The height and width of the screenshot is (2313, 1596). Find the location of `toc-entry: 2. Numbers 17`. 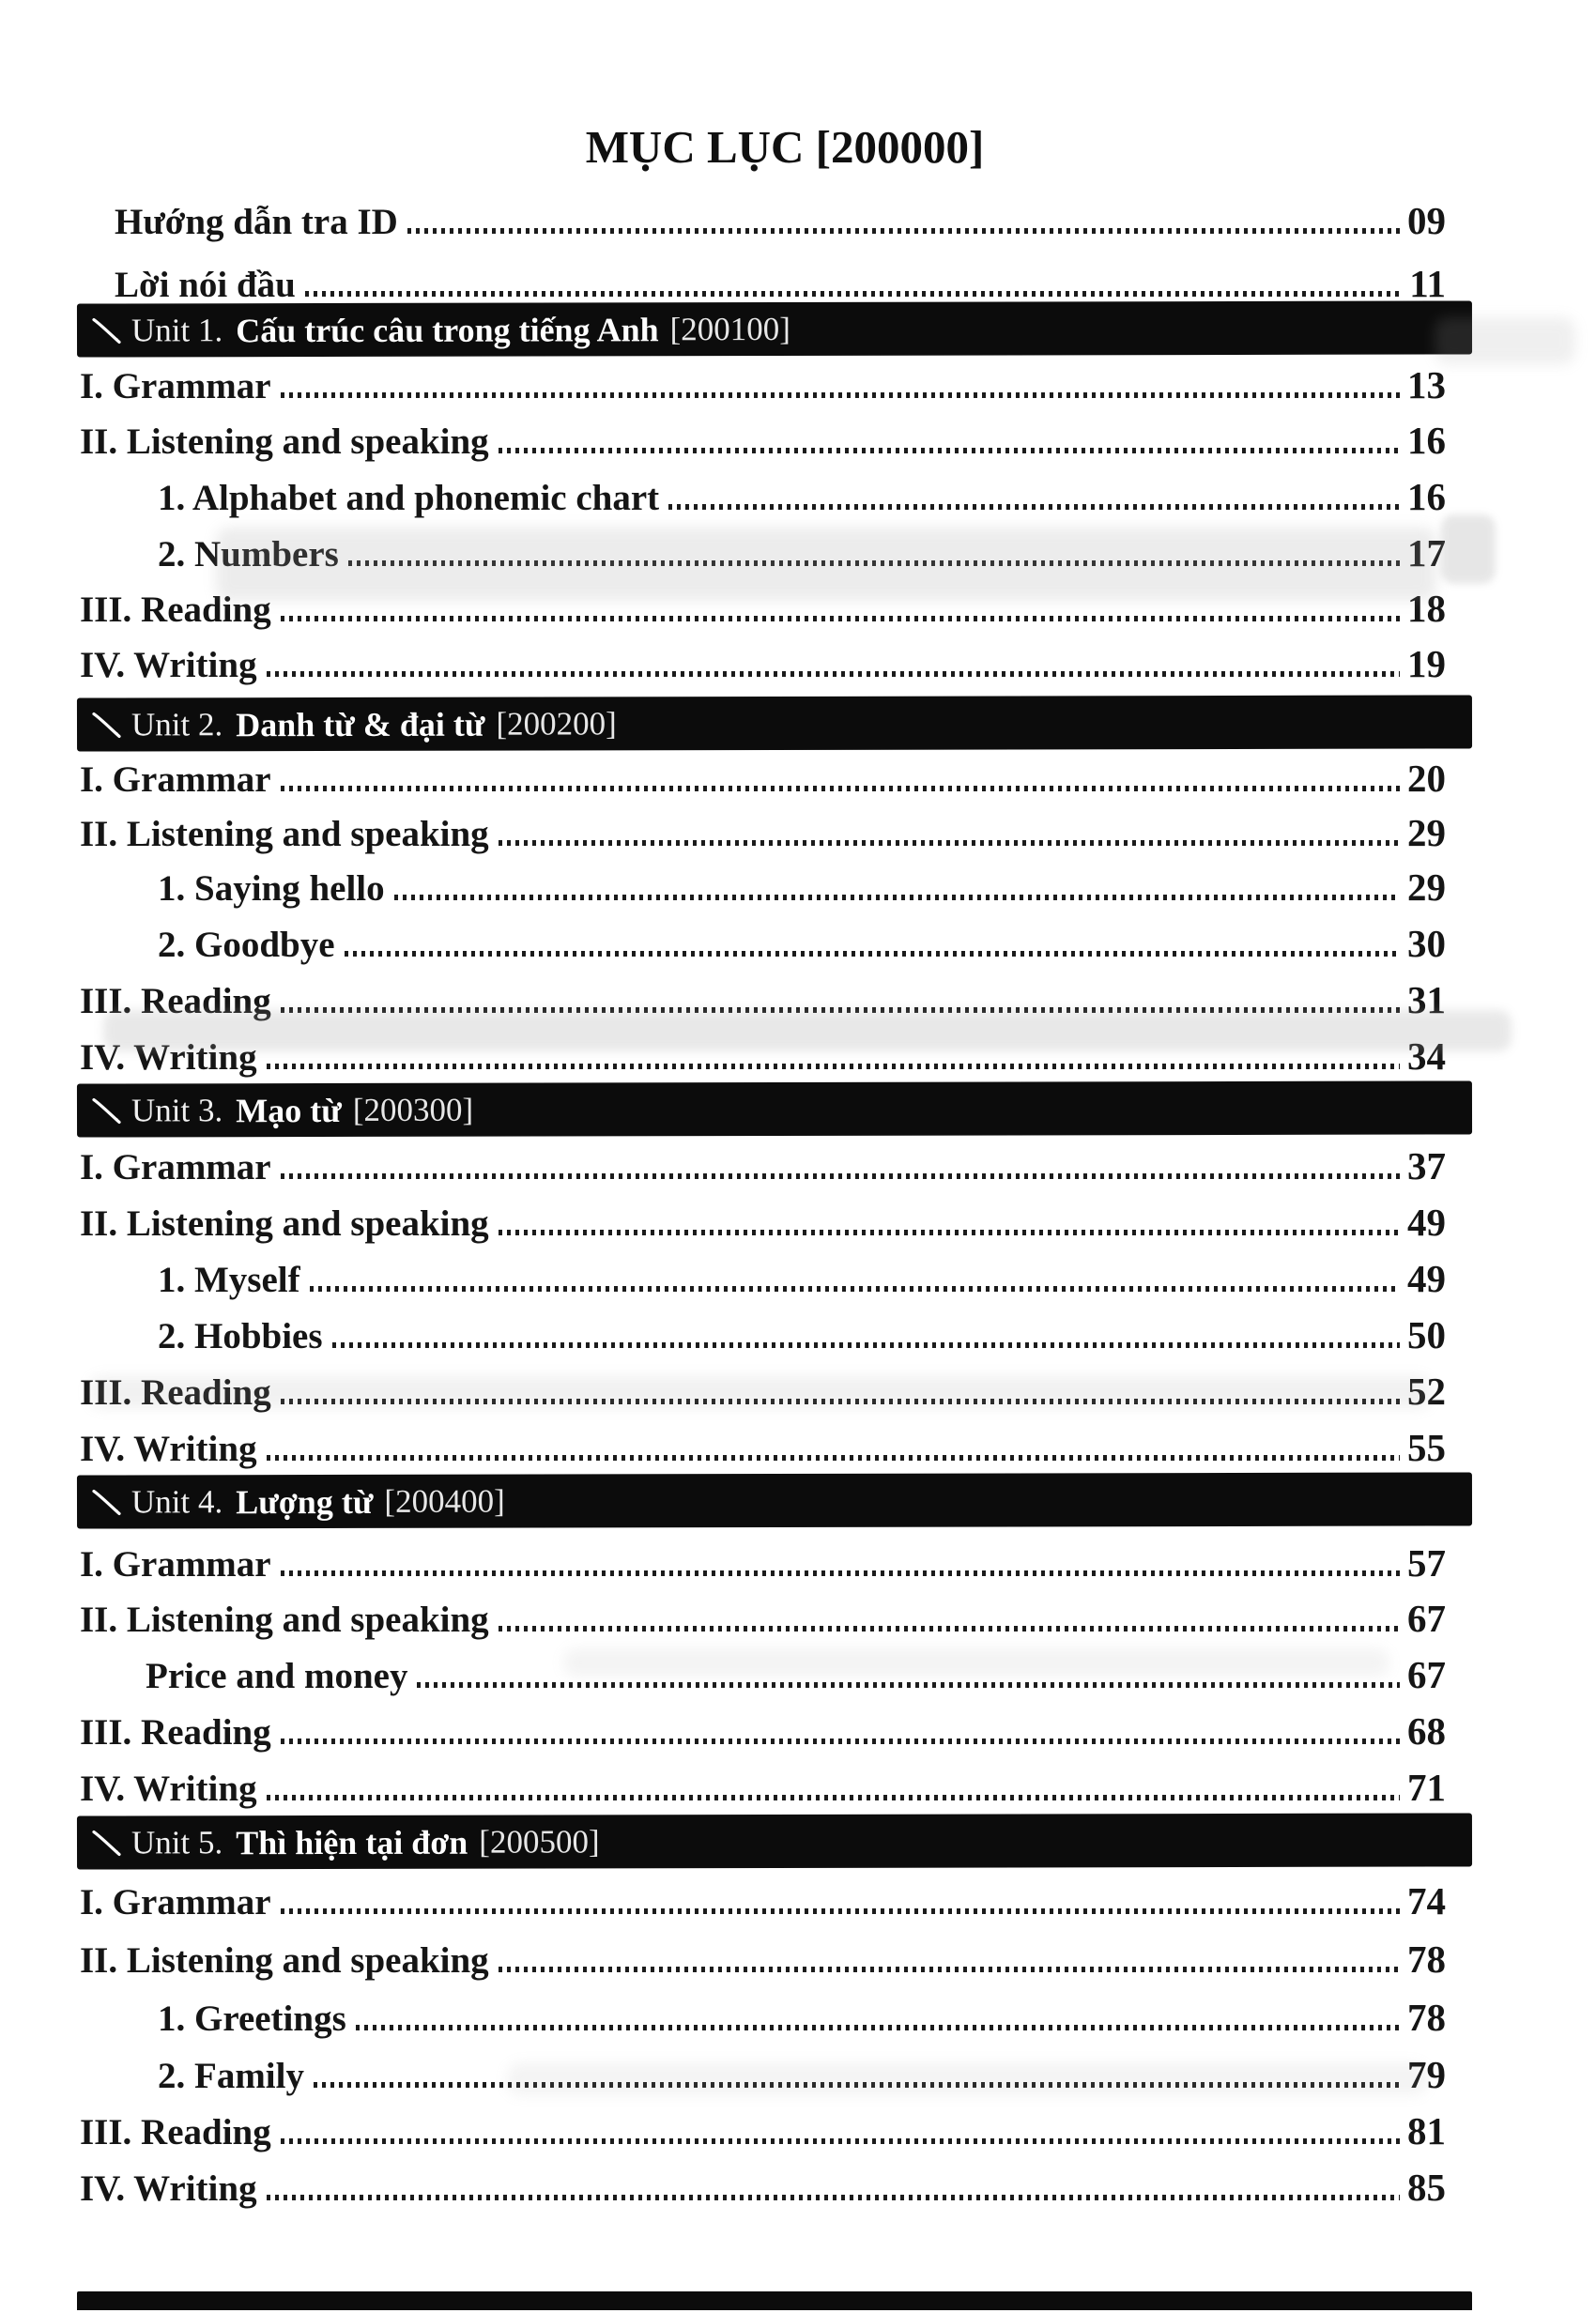

toc-entry: 2. Numbers 17 is located at coordinates (802, 552).